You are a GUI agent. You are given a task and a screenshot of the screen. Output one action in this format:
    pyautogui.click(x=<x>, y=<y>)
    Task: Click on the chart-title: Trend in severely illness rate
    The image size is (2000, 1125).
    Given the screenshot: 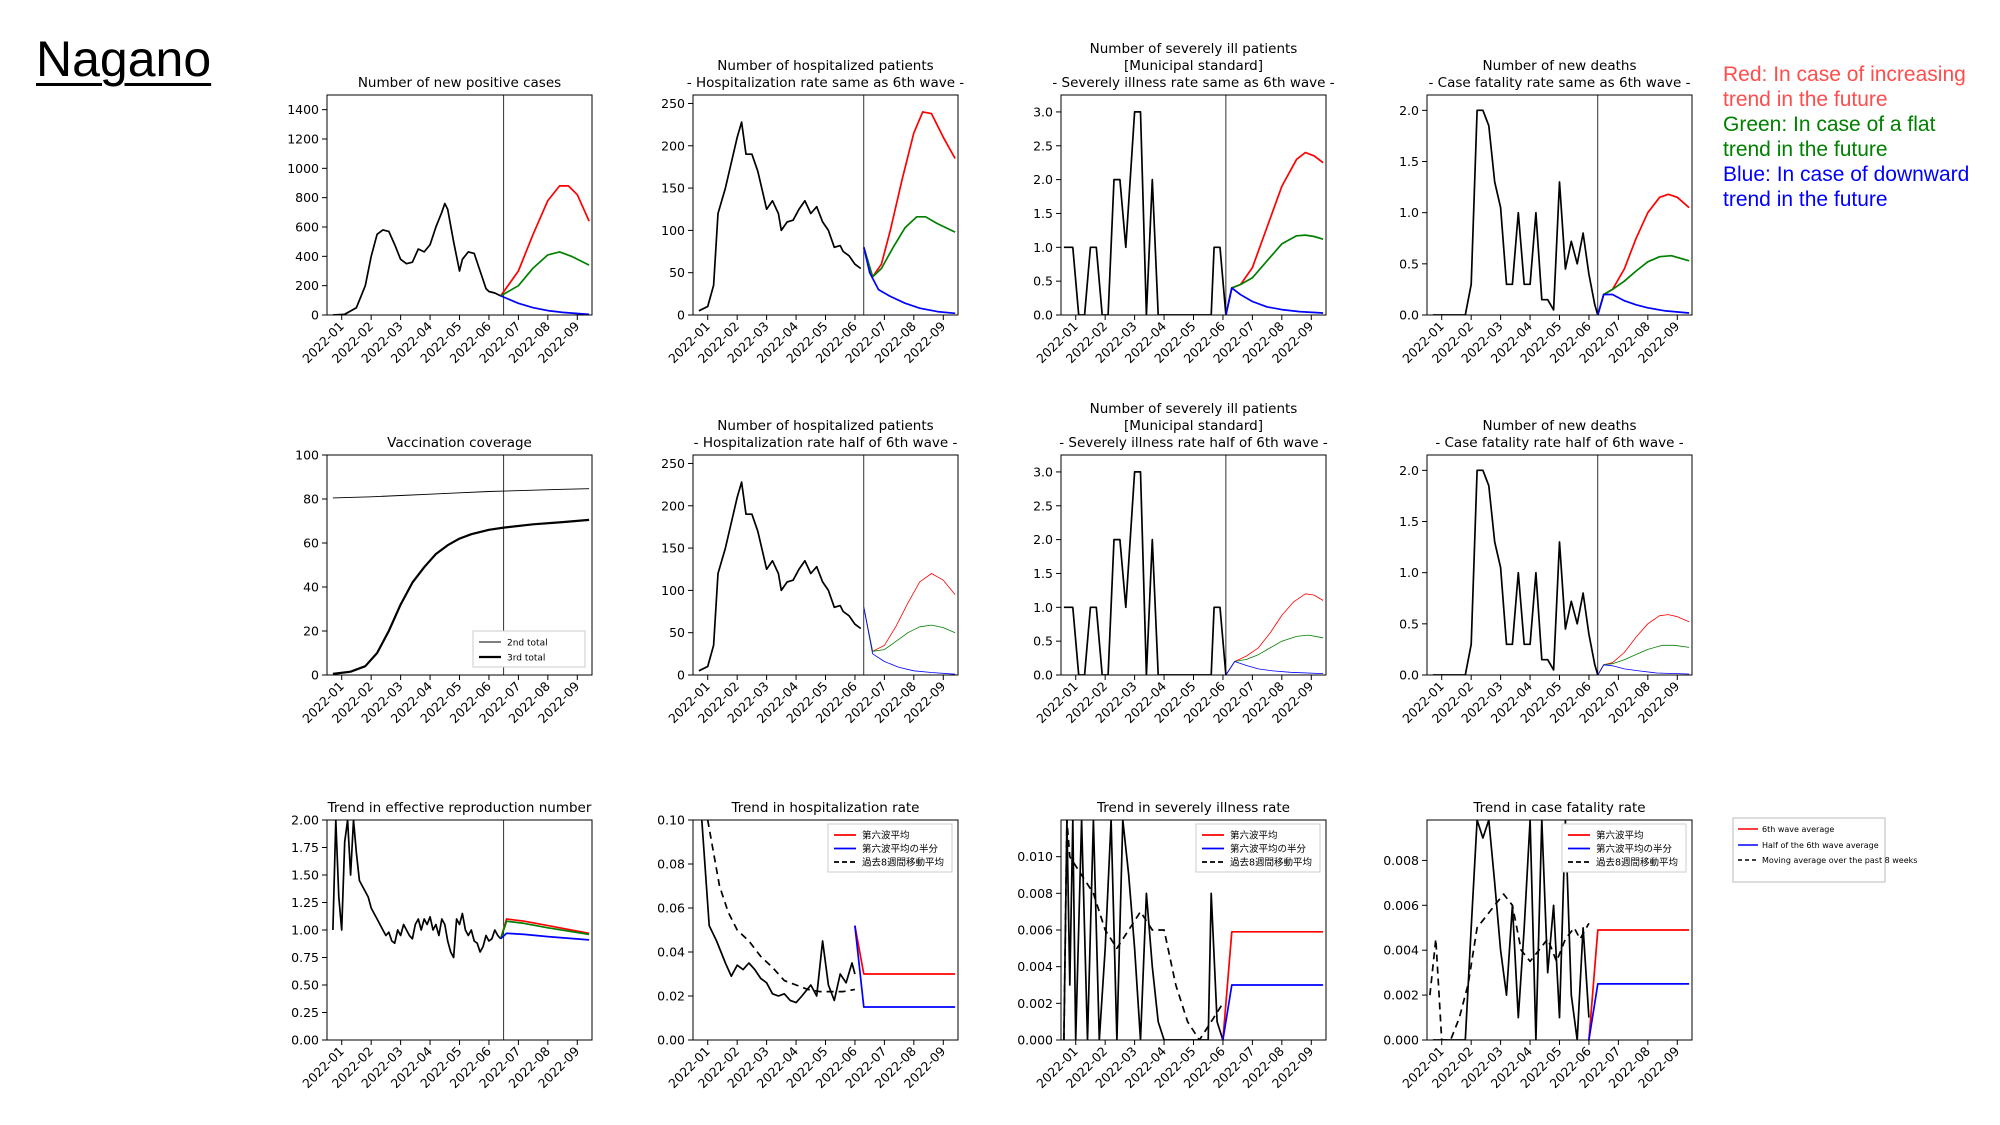 What is the action you would take?
    pyautogui.click(x=1193, y=808)
    